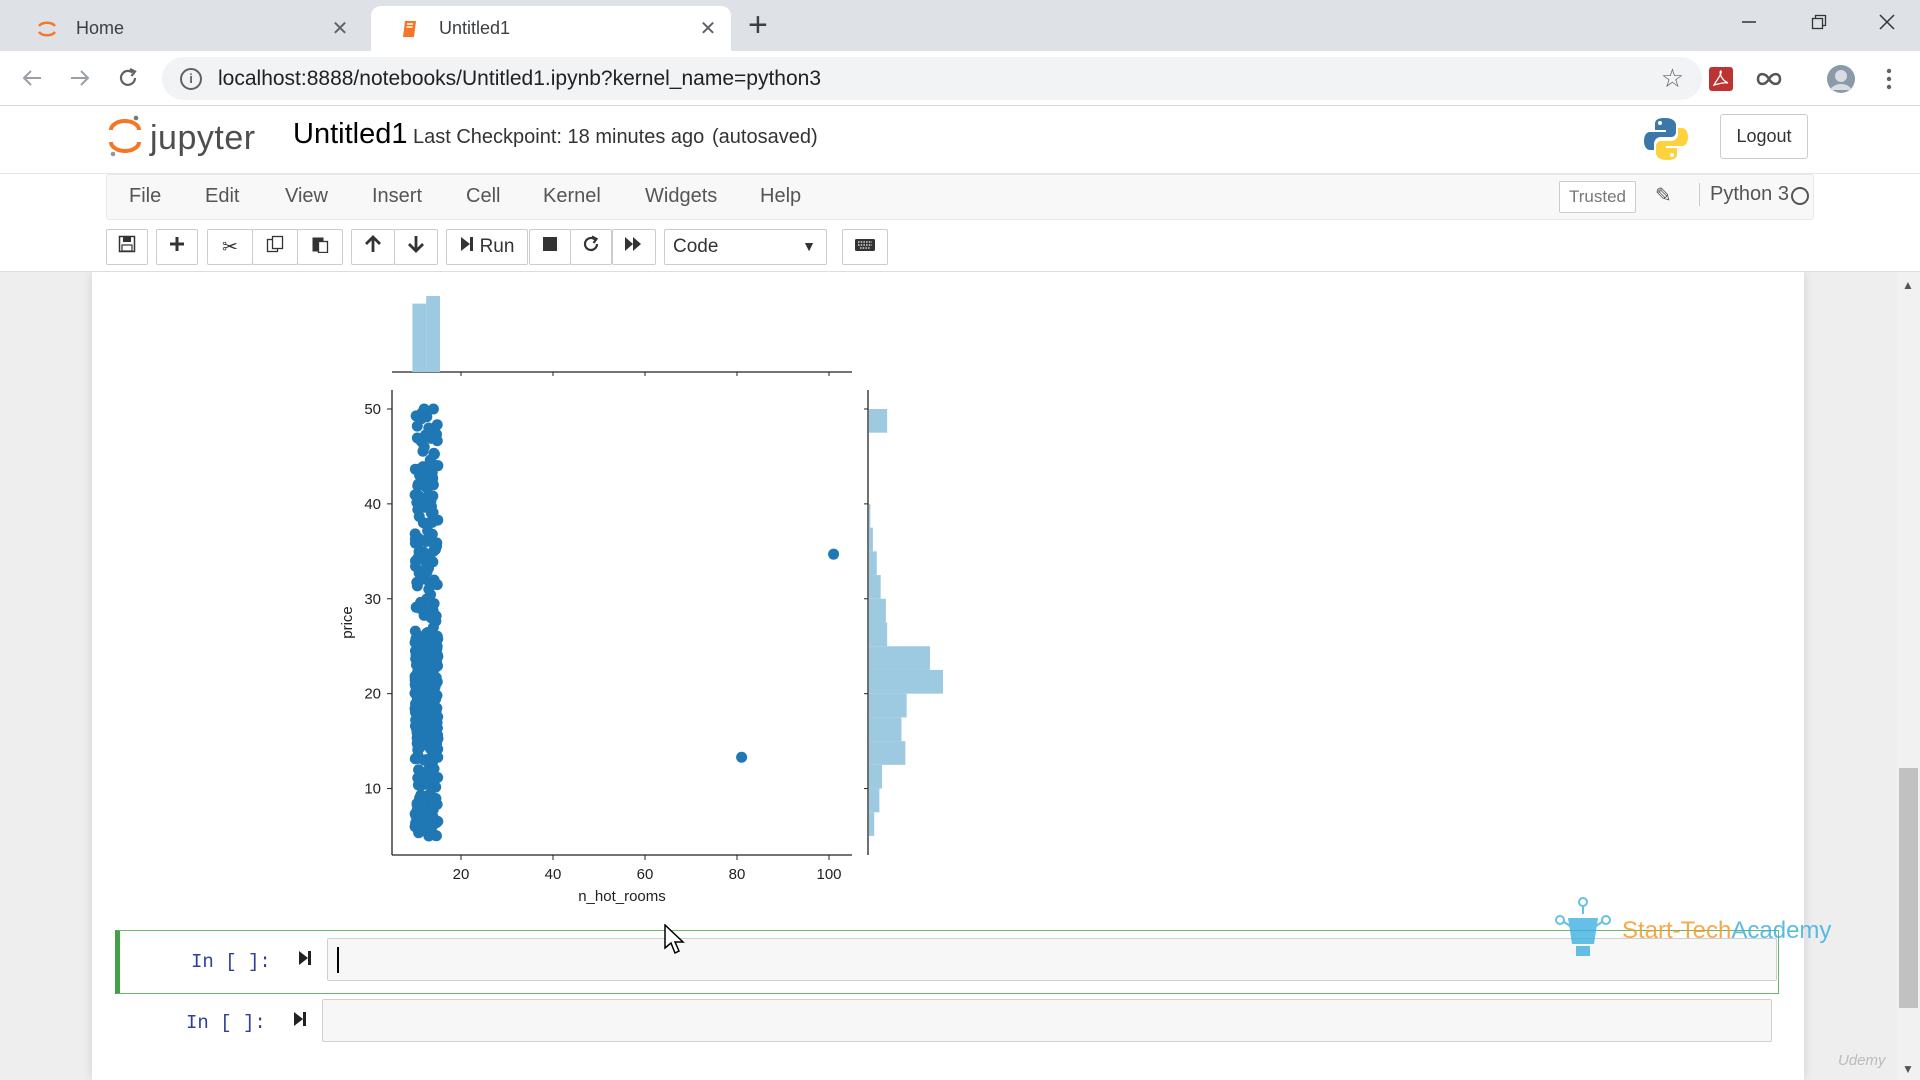 The height and width of the screenshot is (1080, 1920). What do you see at coordinates (591, 247) in the screenshot?
I see `restart-button` at bounding box center [591, 247].